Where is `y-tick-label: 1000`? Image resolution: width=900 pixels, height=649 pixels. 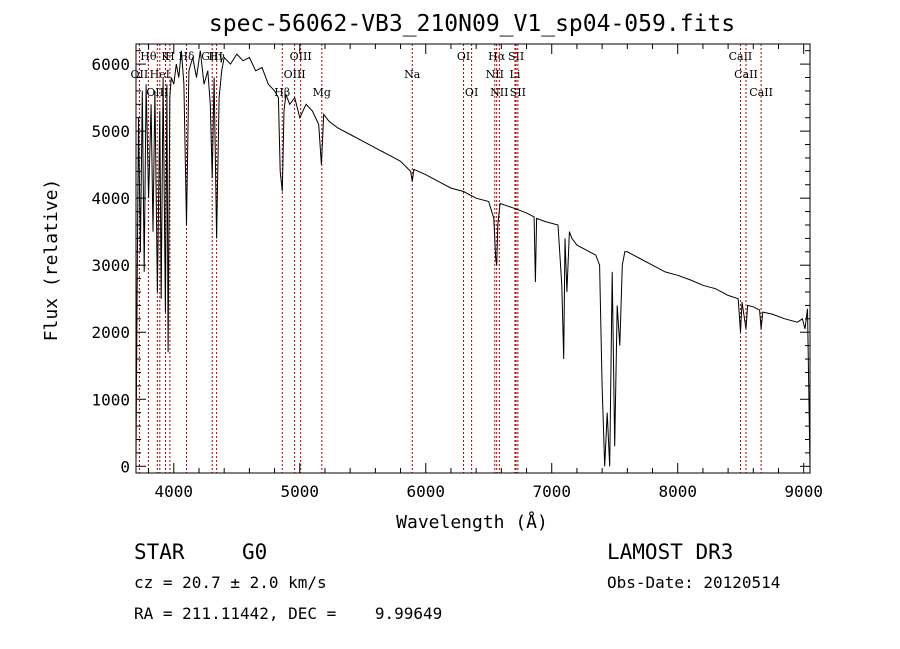 y-tick-label: 1000 is located at coordinates (110, 399).